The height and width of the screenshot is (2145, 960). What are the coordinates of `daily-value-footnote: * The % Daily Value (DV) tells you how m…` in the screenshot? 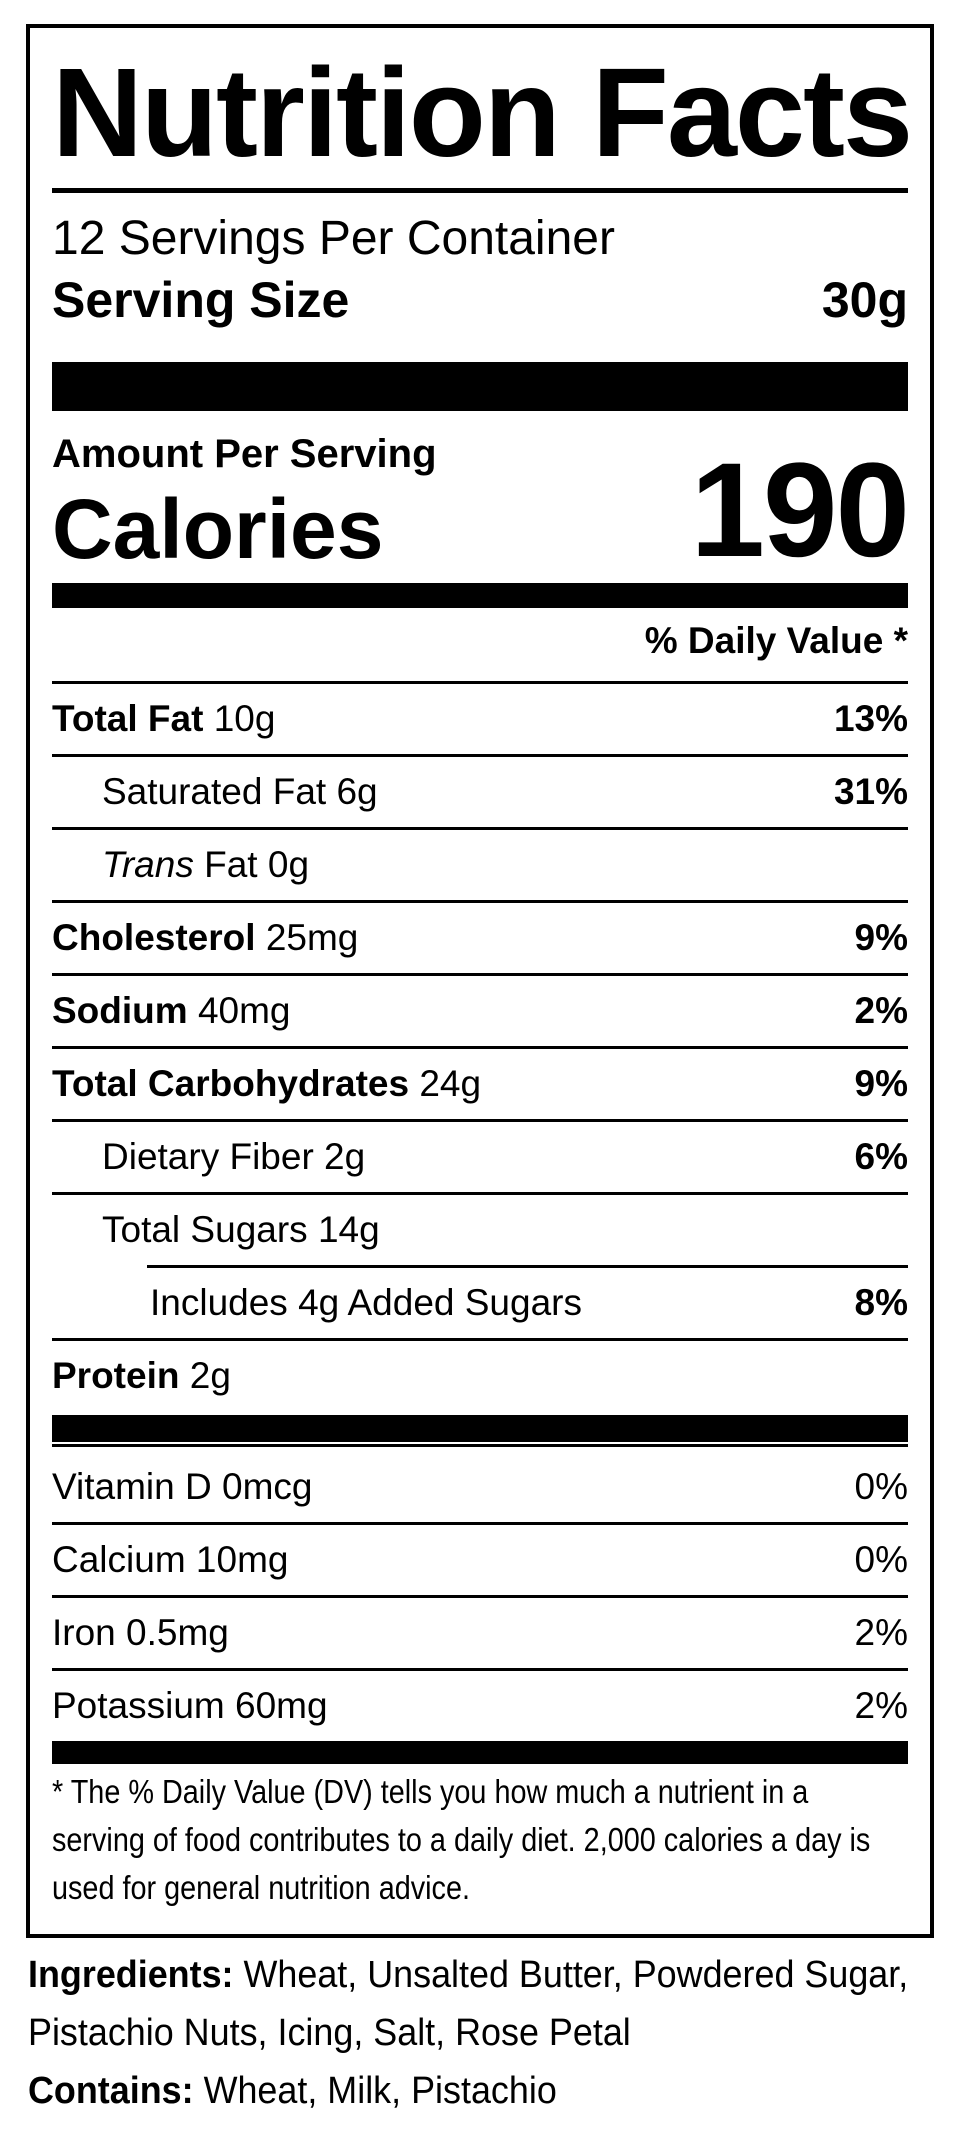 It's located at (461, 1839).